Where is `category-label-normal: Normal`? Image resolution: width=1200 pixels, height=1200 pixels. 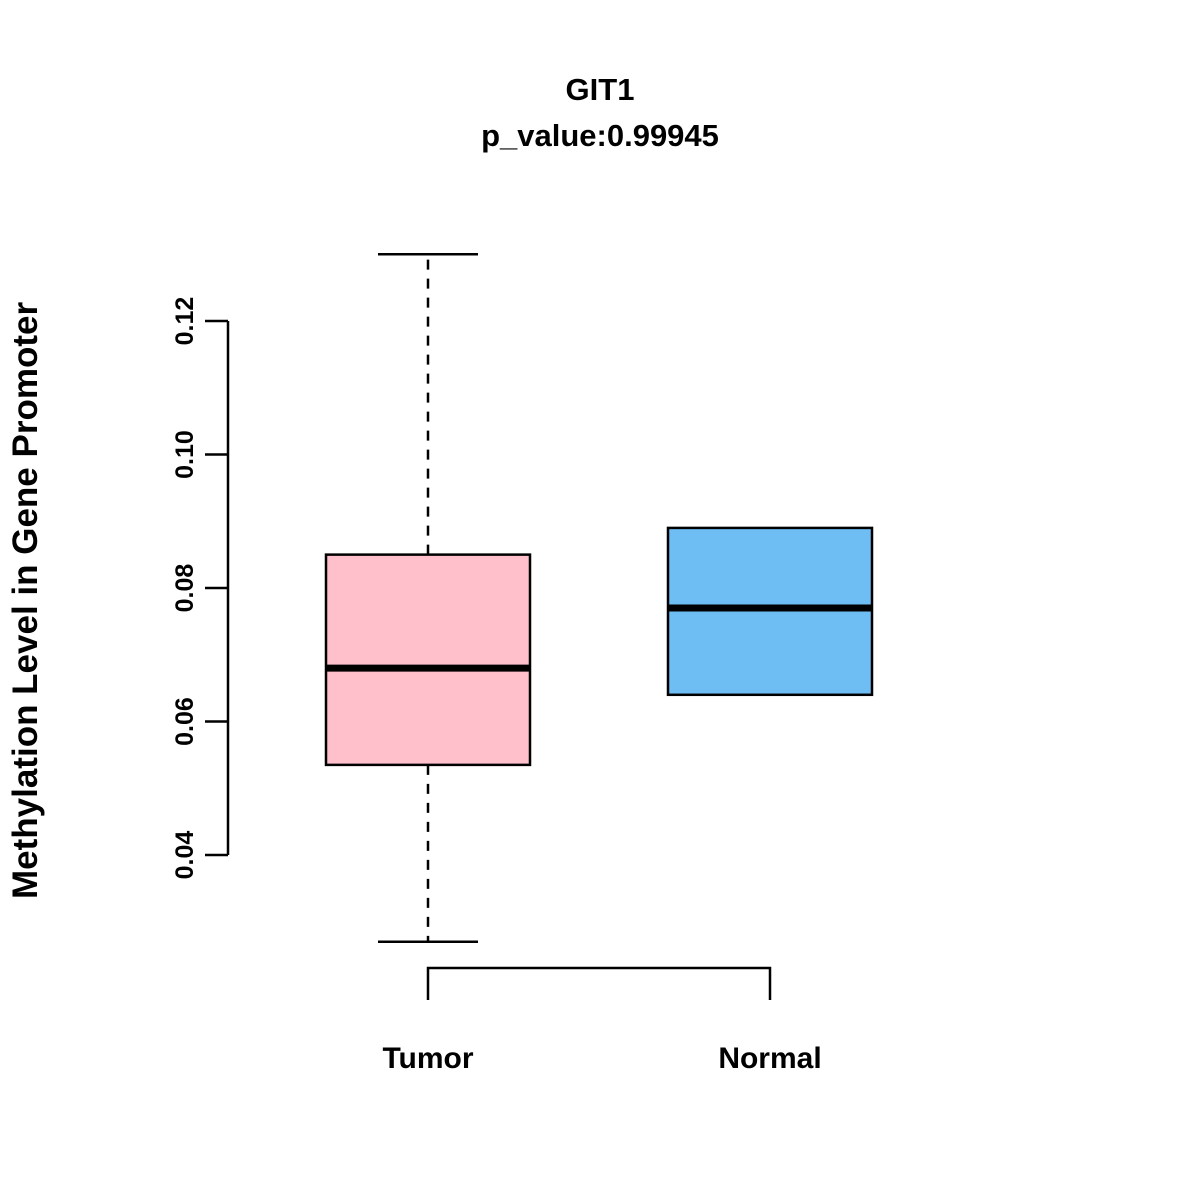 category-label-normal: Normal is located at coordinates (769, 1058).